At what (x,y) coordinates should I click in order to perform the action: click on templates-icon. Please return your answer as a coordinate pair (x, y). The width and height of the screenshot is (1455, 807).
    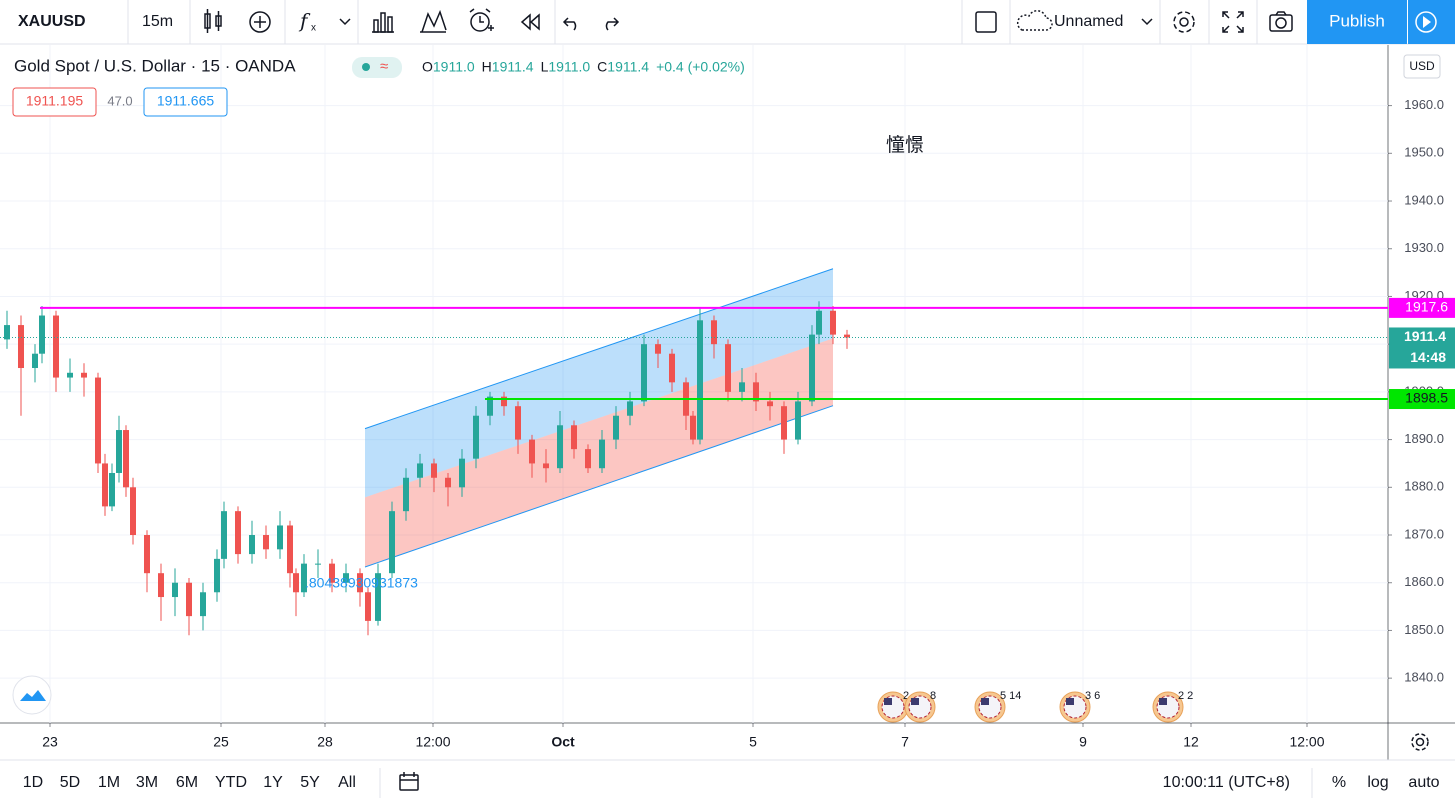
    Looking at the image, I should click on (433, 21).